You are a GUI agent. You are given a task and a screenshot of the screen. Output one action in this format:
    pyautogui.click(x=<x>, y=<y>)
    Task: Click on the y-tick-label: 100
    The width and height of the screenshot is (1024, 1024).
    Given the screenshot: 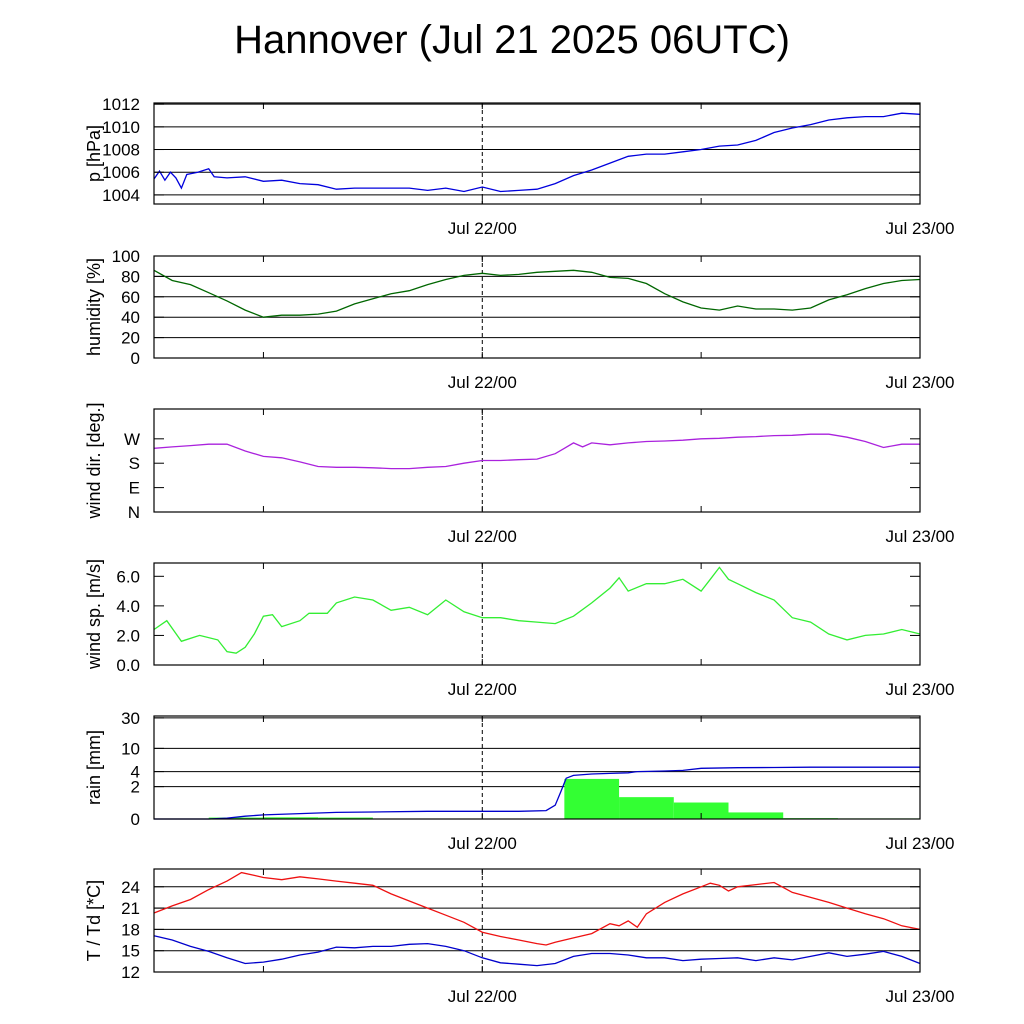 What is the action you would take?
    pyautogui.click(x=126, y=256)
    